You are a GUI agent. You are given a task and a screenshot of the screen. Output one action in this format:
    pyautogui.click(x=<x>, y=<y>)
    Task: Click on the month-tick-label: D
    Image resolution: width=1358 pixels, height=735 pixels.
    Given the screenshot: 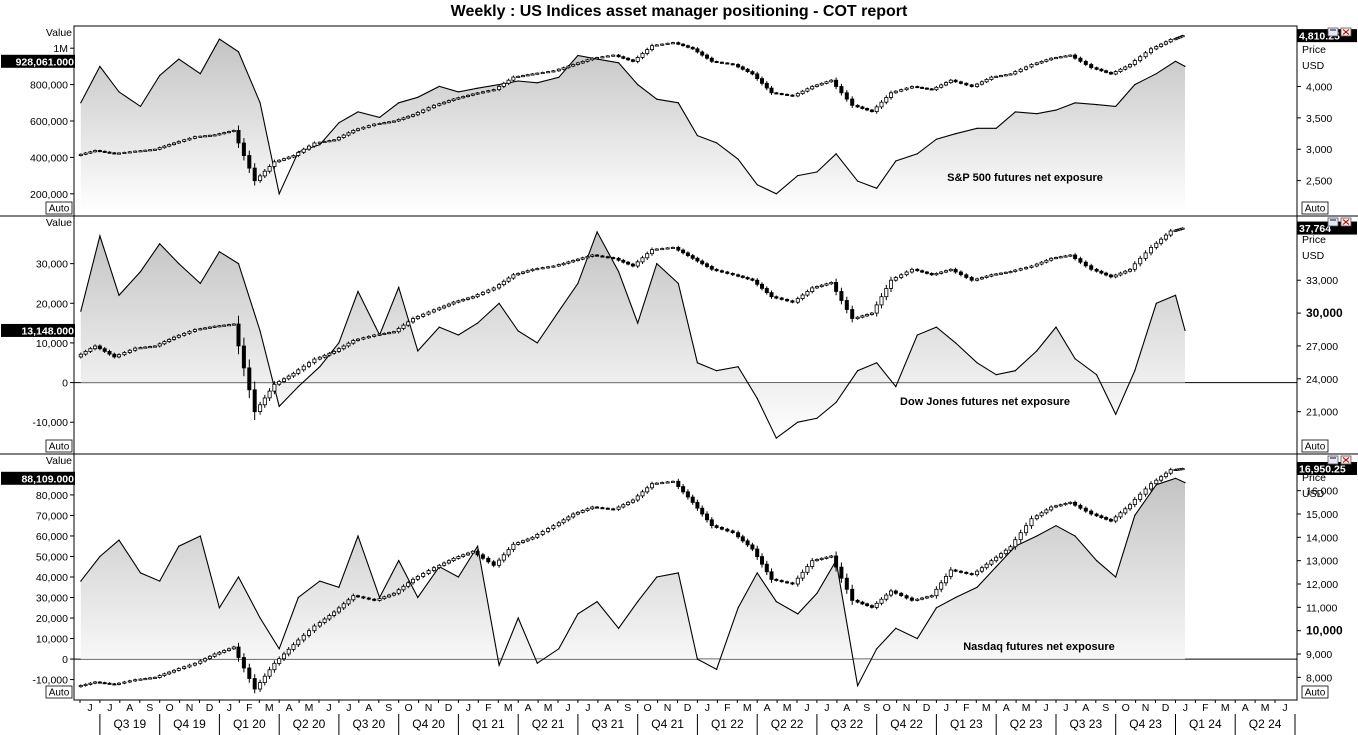 What is the action you would take?
    pyautogui.click(x=449, y=708)
    